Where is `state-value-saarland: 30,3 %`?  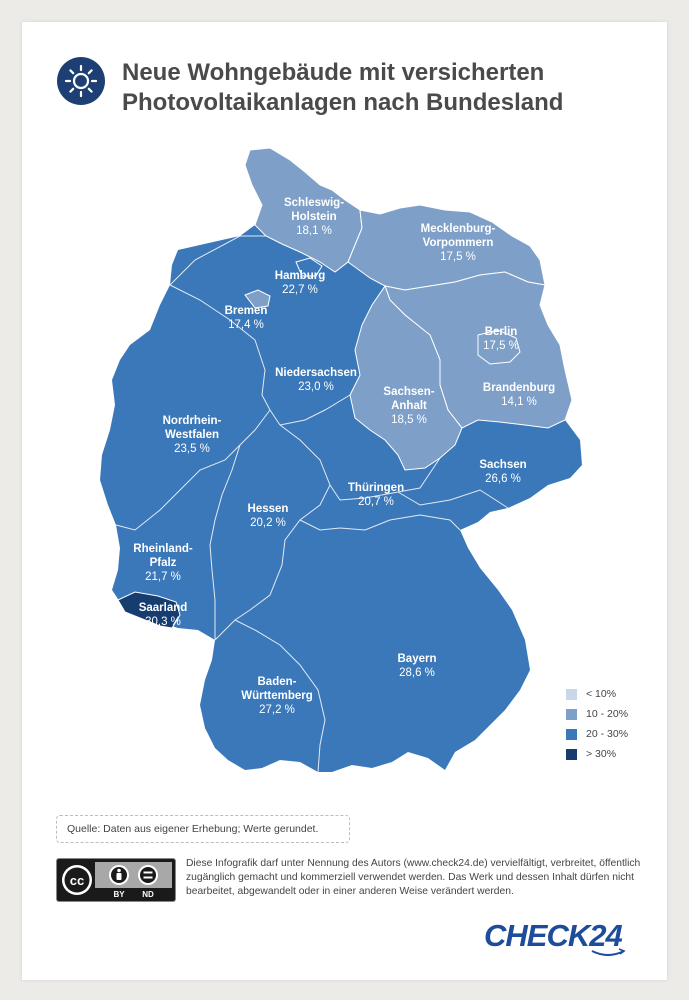
state-value-saarland: 30,3 % is located at coordinates (163, 622).